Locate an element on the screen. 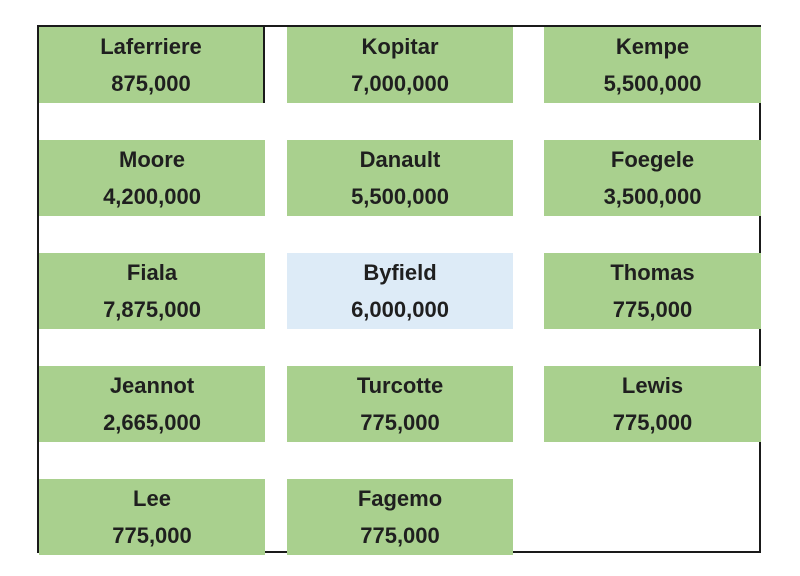  player-cell-lee: Lee 775,000 is located at coordinates (152, 517).